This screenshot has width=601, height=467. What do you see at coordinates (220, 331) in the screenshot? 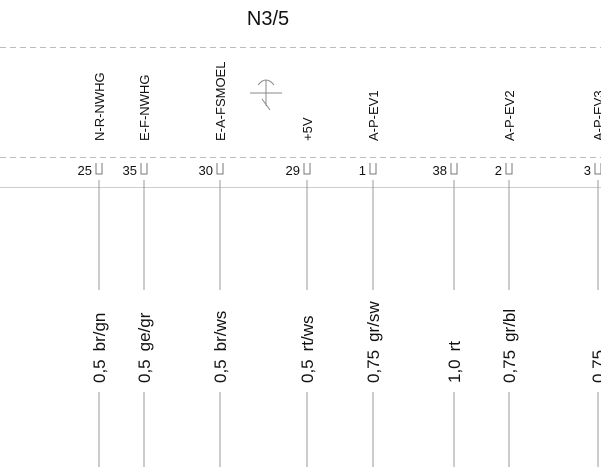
I see `wire-color: br/ws` at bounding box center [220, 331].